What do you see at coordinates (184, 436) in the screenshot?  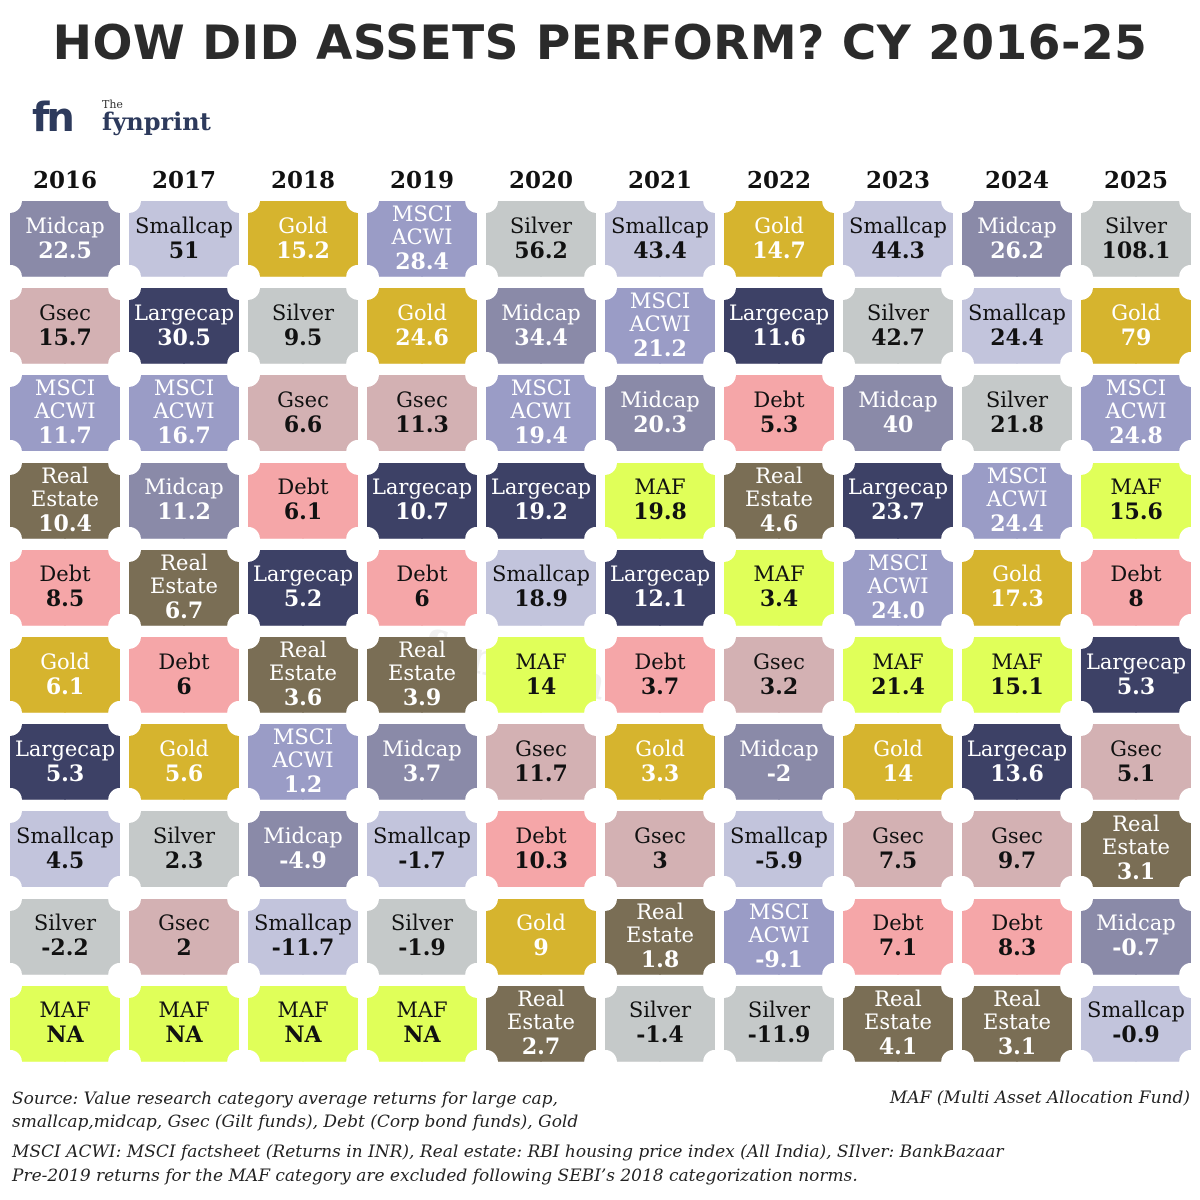 I see `return-value: 16.7` at bounding box center [184, 436].